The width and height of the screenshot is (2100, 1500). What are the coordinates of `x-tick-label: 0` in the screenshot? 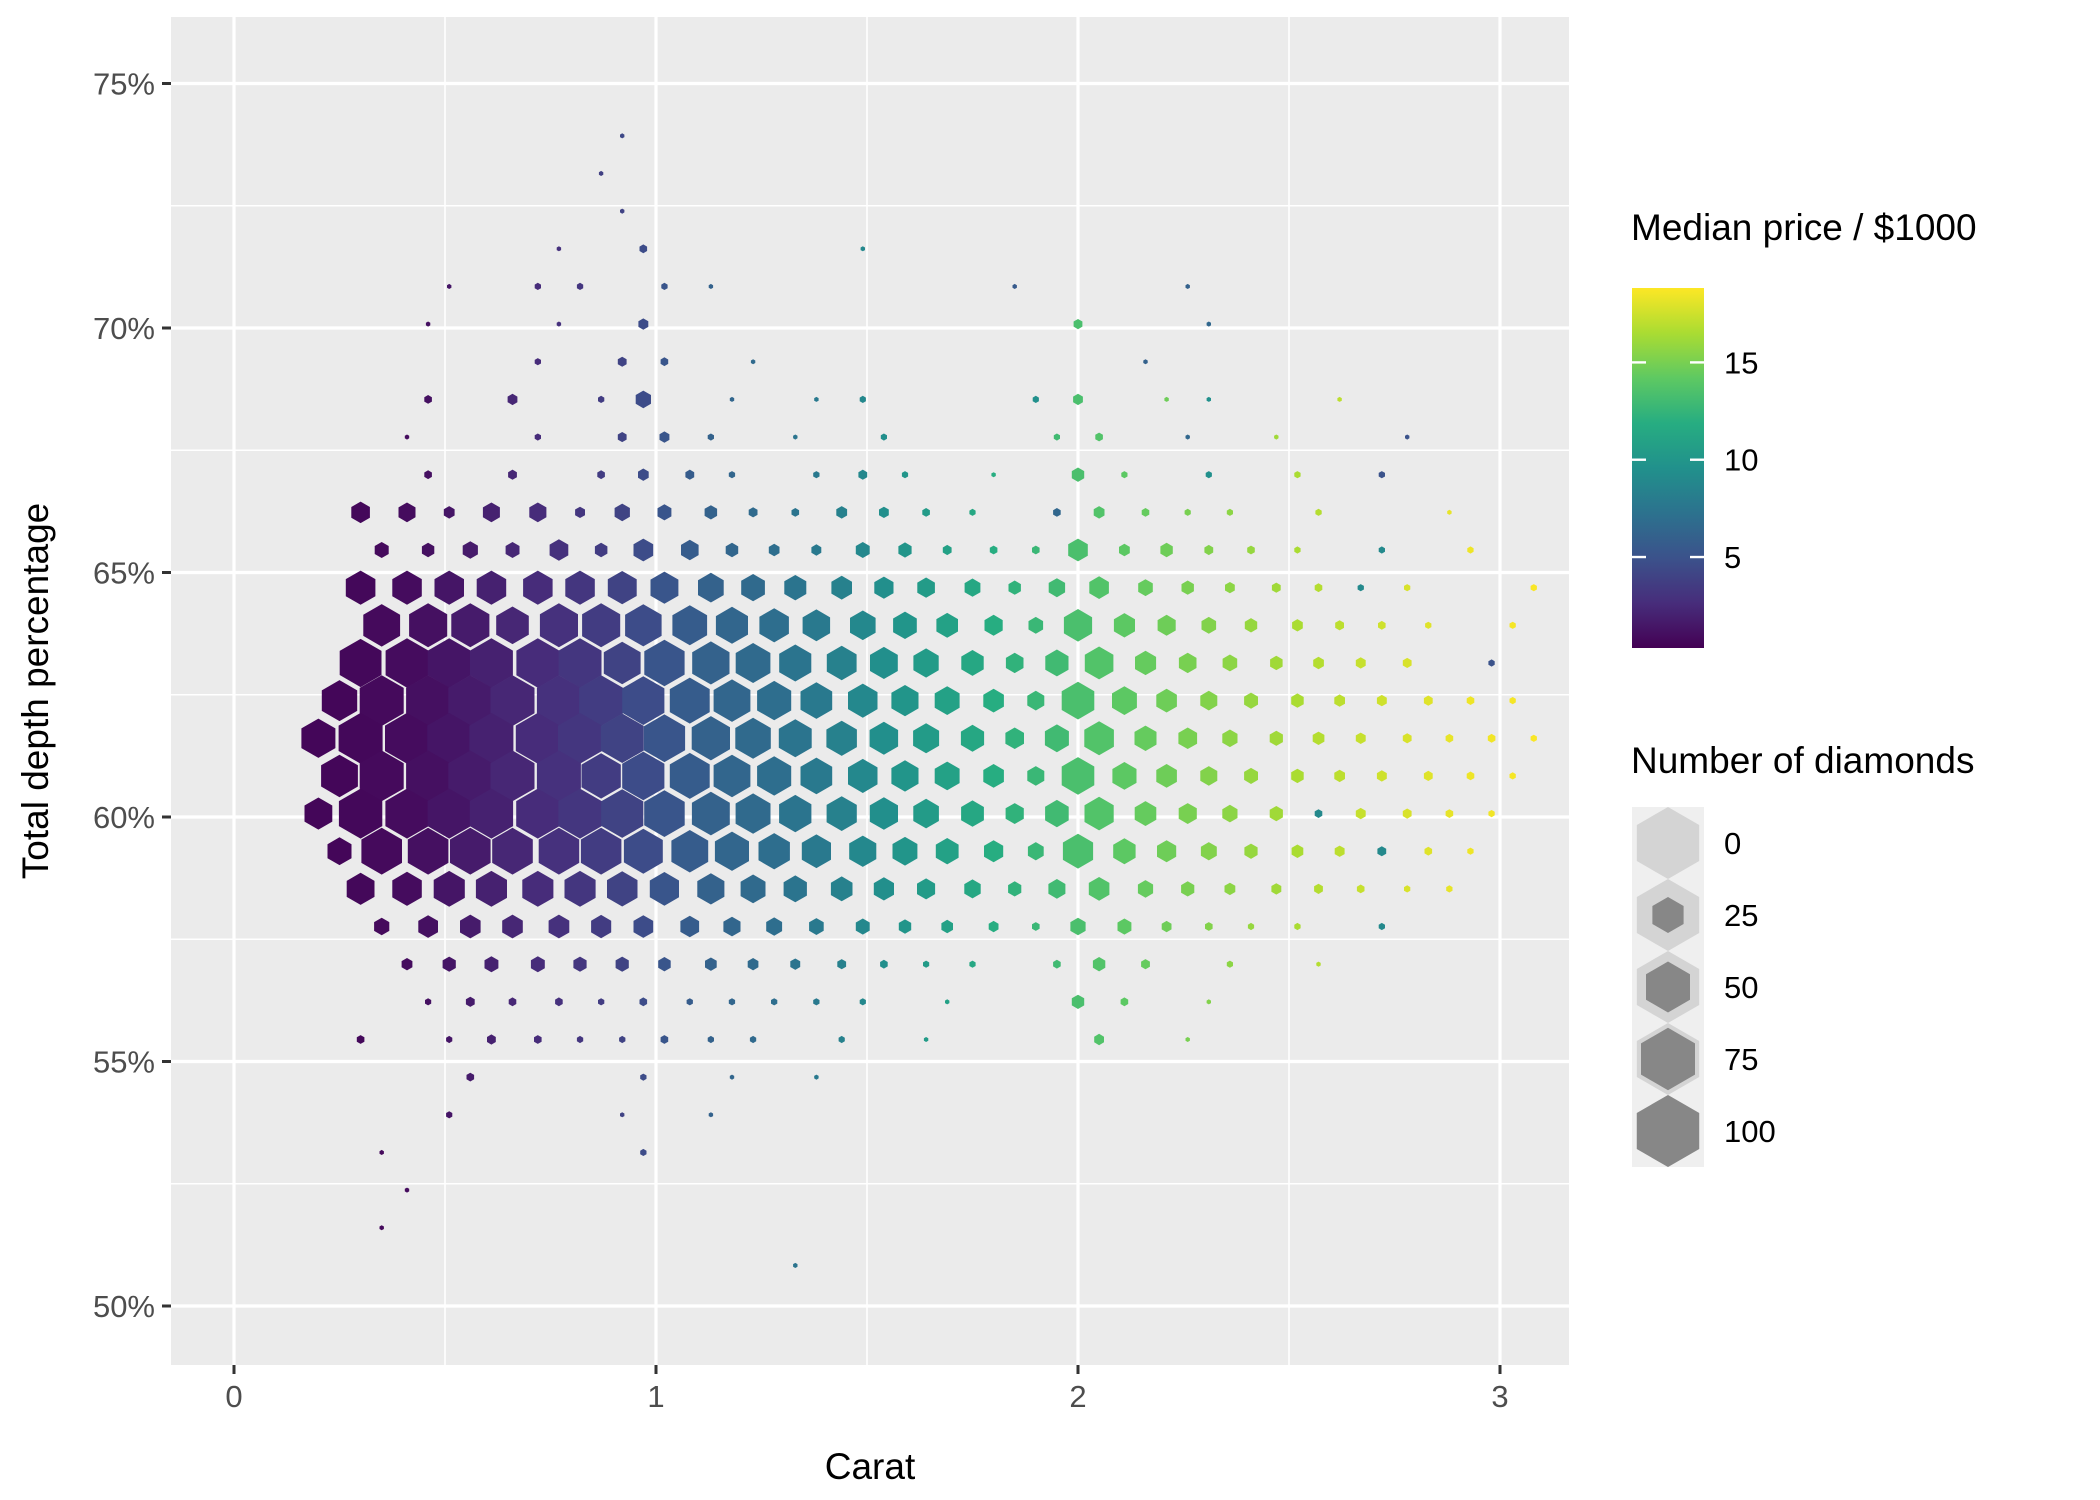 It's located at (233, 1396).